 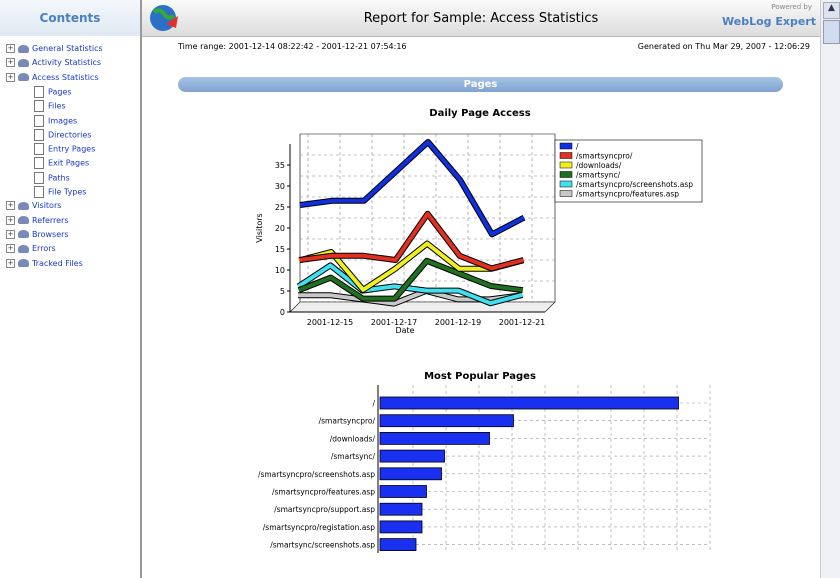 I want to click on tree-label: Errors, so click(x=44, y=249).